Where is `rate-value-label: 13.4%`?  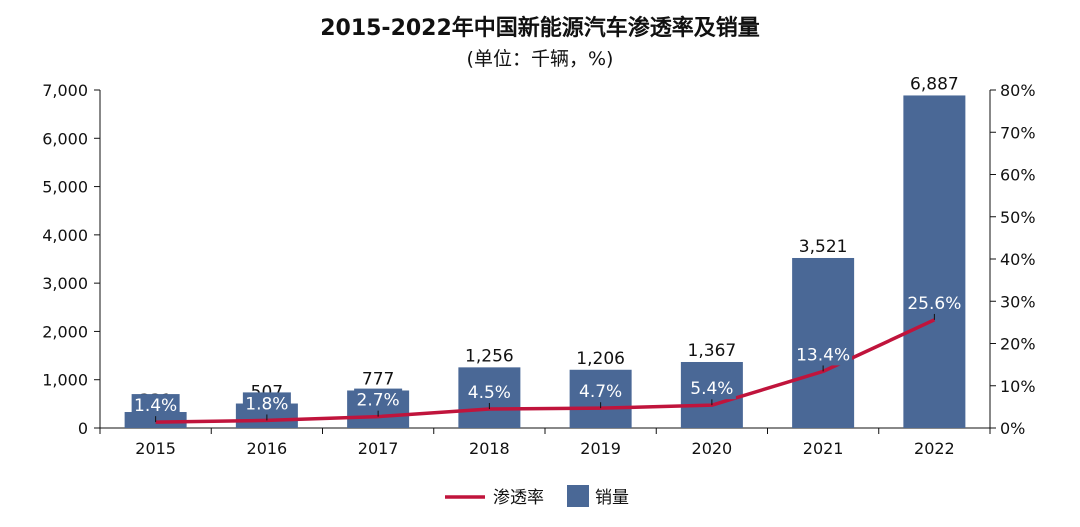 rate-value-label: 13.4% is located at coordinates (823, 355).